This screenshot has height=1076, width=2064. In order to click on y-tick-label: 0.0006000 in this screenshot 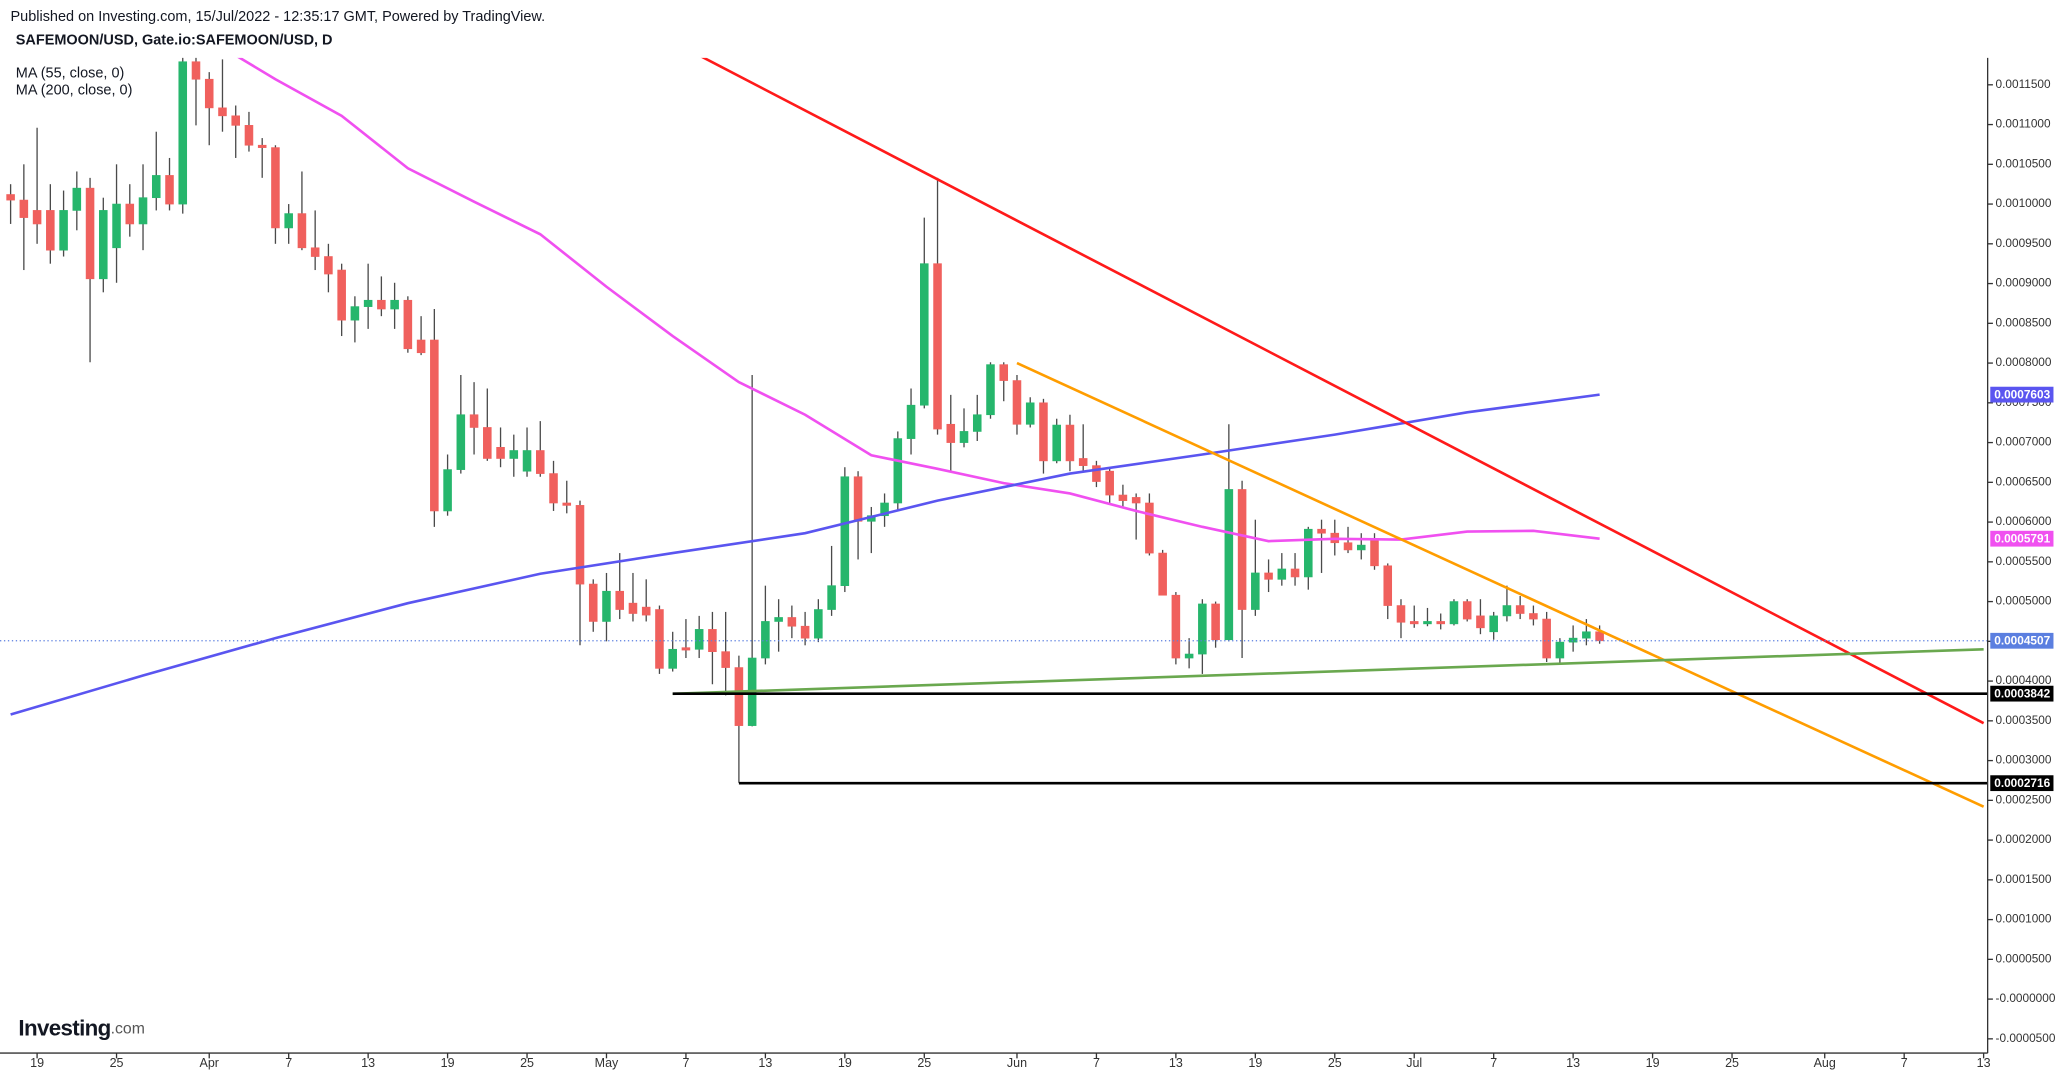, I will do `click(2024, 521)`.